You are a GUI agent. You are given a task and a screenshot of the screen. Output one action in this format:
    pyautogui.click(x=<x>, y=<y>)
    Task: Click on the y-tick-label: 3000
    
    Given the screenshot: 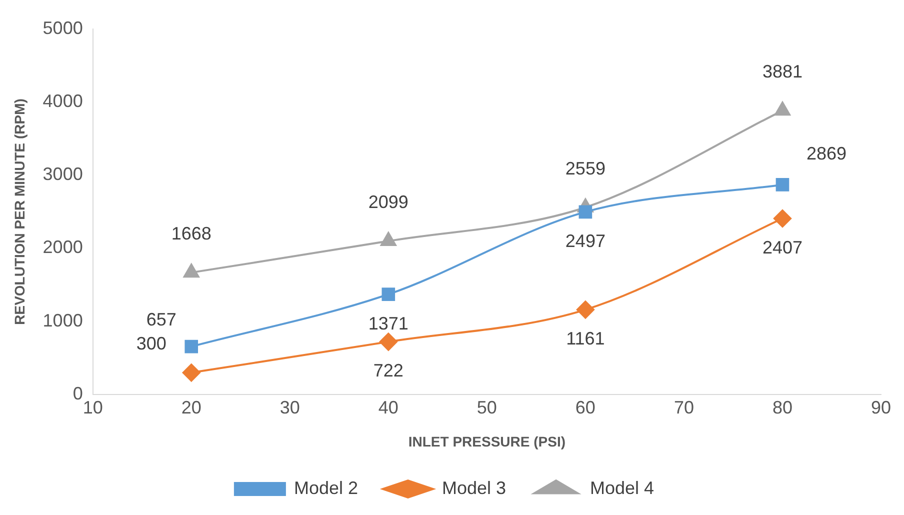 What is the action you would take?
    pyautogui.click(x=62, y=174)
    